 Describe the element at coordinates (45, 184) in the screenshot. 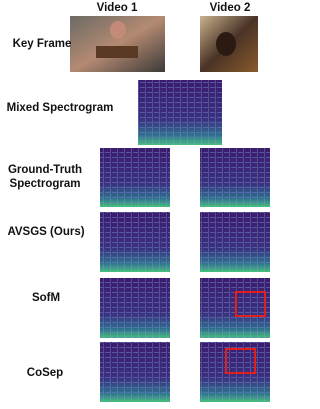

I see `row-label: Spectrogram` at that location.